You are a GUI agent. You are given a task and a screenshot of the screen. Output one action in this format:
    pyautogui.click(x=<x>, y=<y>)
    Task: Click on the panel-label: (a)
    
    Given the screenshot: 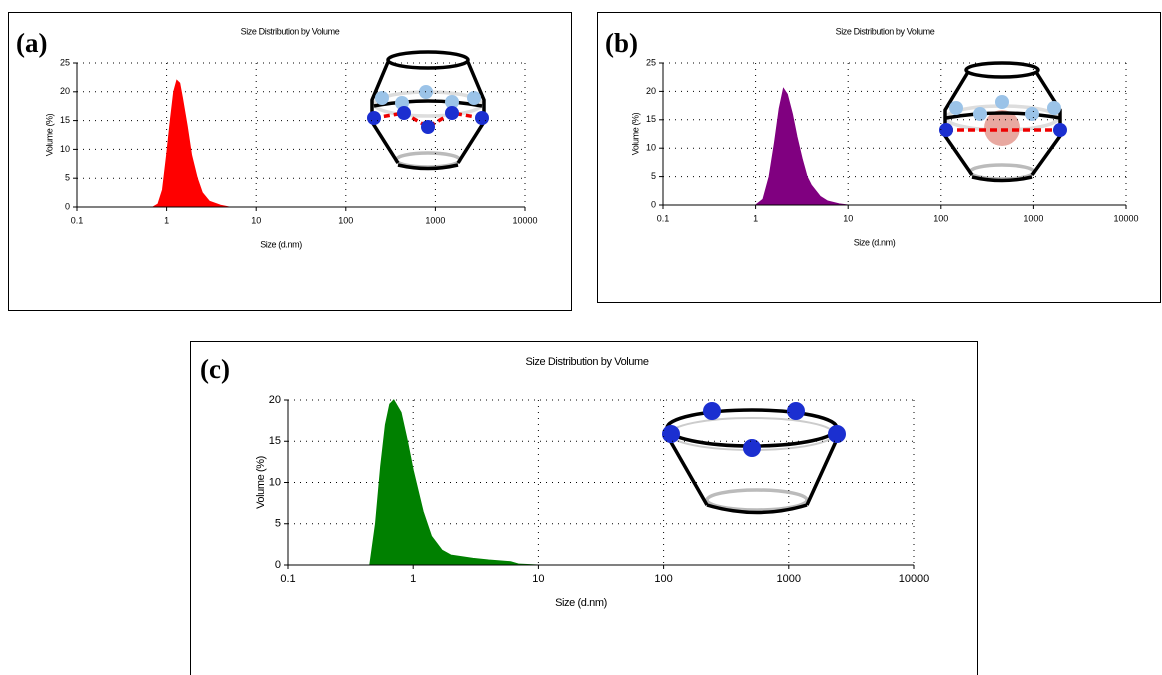 What is the action you would take?
    pyautogui.click(x=31, y=43)
    